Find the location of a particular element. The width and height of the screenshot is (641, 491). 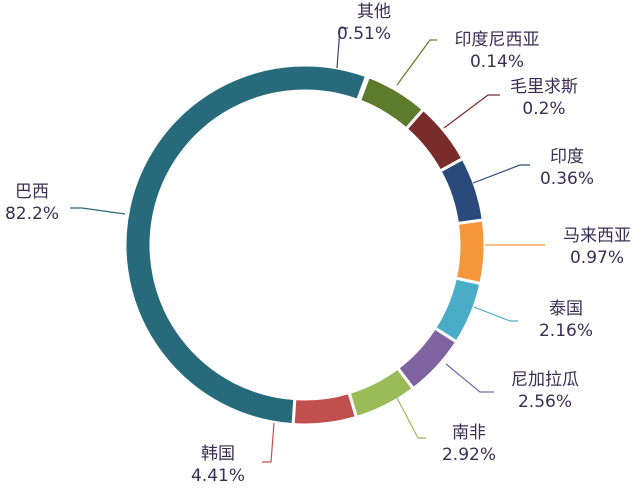

slice-value-label-6: 2.56% is located at coordinates (545, 402).